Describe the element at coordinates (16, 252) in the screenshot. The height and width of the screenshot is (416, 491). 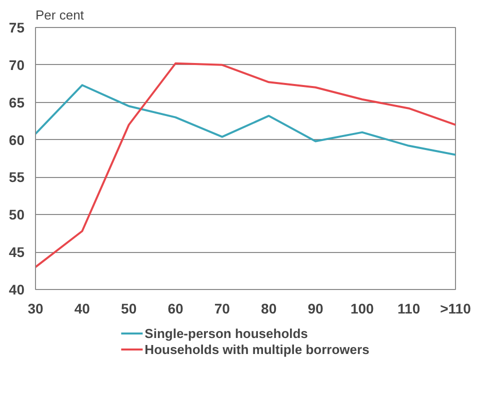
I see `y-tick-label: 45` at that location.